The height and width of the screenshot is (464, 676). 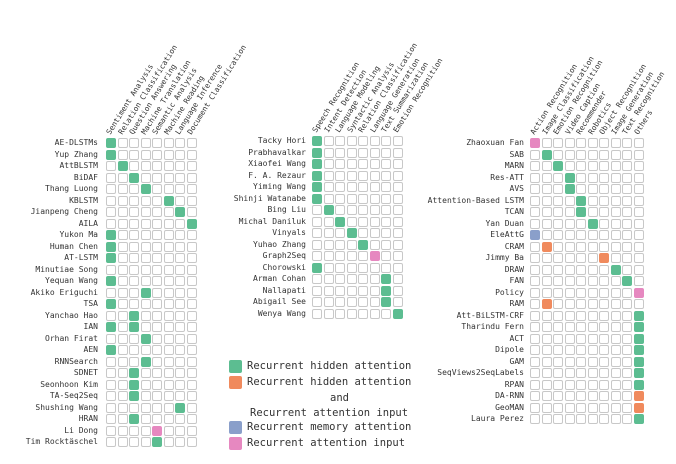 What do you see at coordinates (329, 427) in the screenshot?
I see `legend-memory-label: Recurrent memory attention` at bounding box center [329, 427].